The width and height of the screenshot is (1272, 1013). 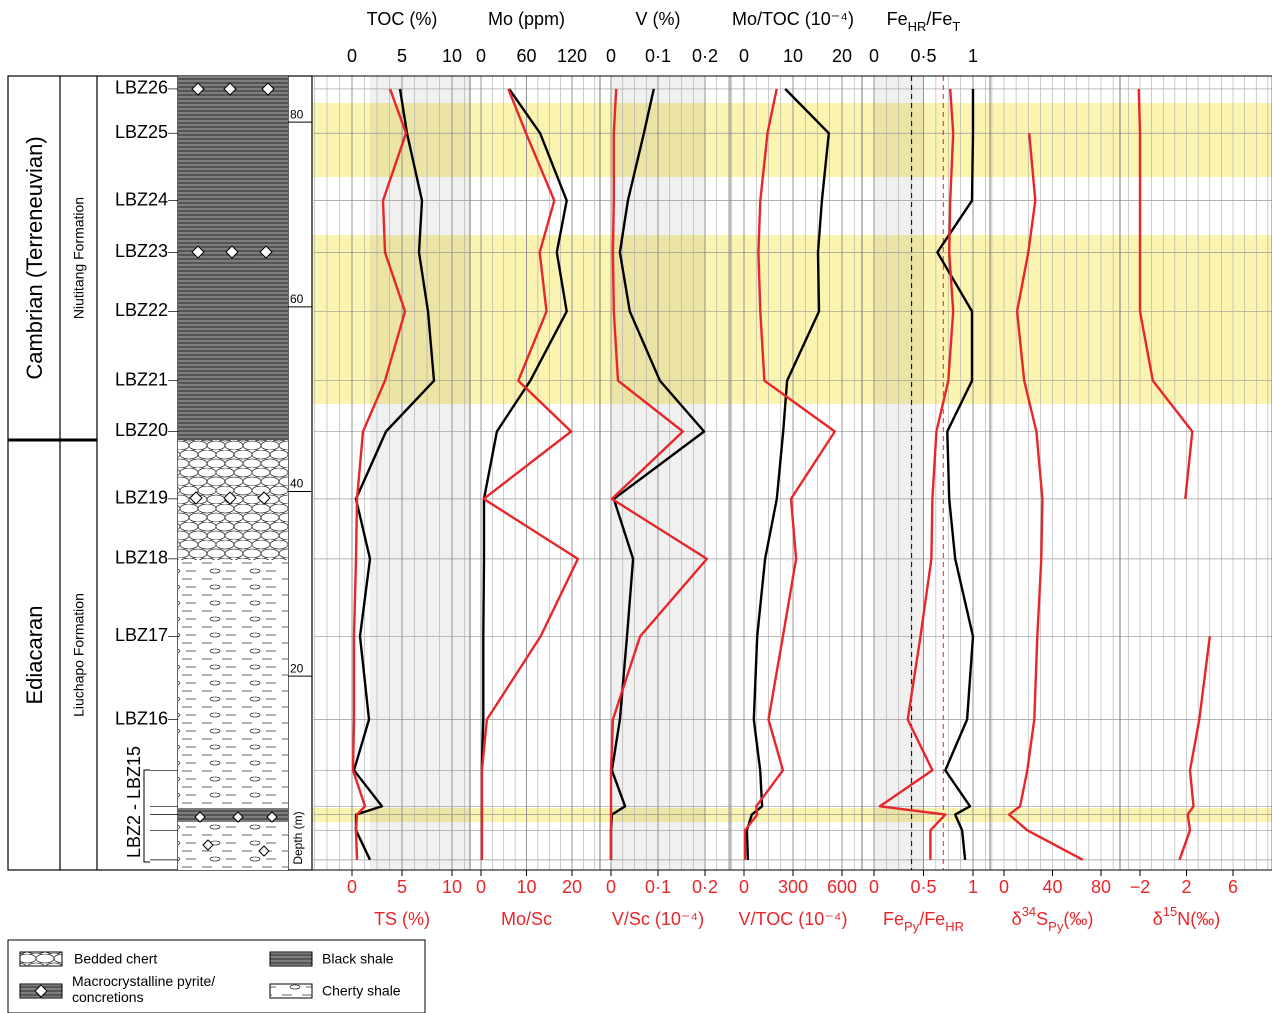 I want to click on axis-title-part: δ, so click(x=1158, y=919).